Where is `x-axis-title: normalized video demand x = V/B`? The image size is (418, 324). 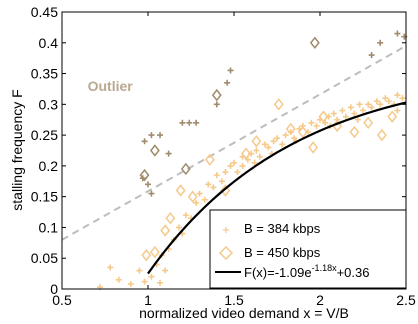 x-axis-title: normalized video demand x = V/B is located at coordinates (244, 313).